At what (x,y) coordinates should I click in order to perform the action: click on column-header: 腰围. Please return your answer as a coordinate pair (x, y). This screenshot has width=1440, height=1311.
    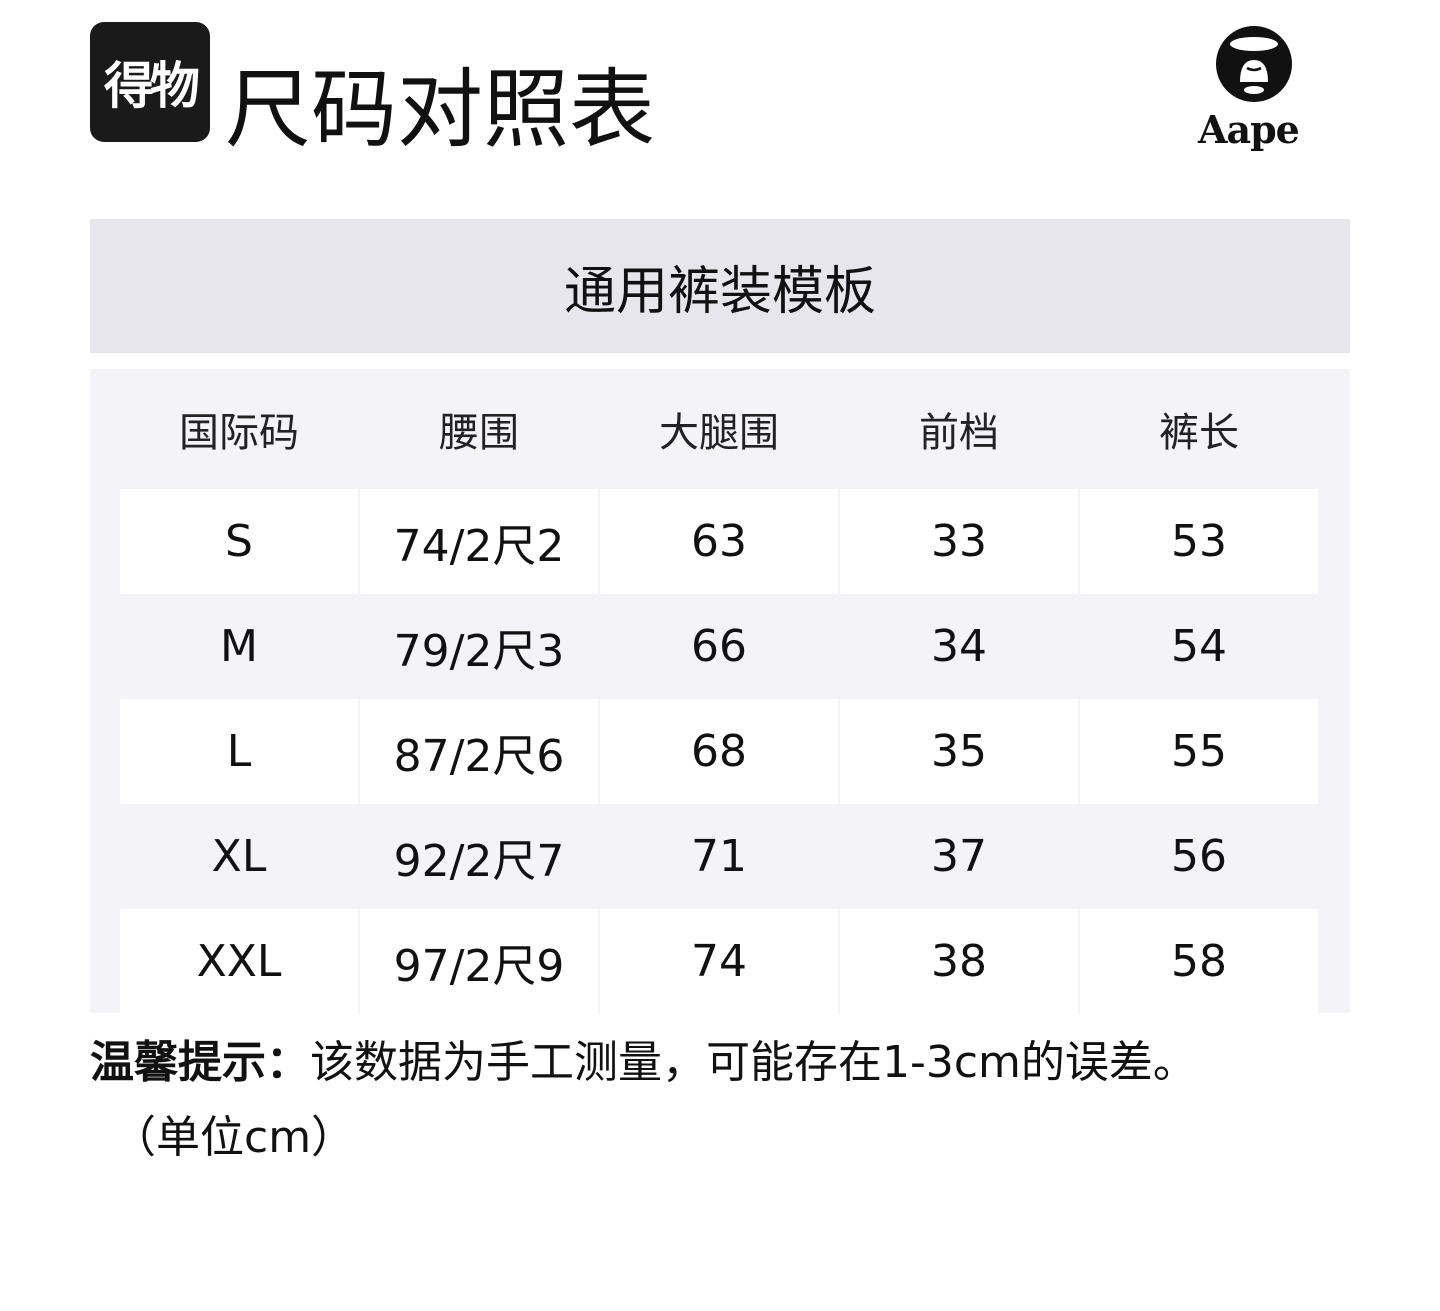
    Looking at the image, I should click on (479, 433).